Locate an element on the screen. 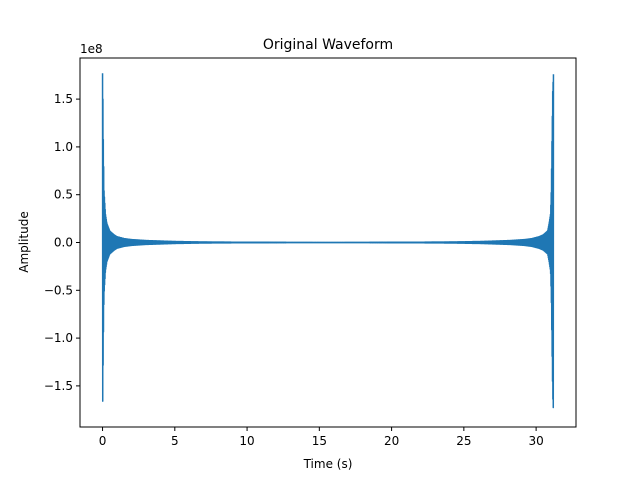 This screenshot has width=640, height=480. x-tick-label: 15 is located at coordinates (319, 441).